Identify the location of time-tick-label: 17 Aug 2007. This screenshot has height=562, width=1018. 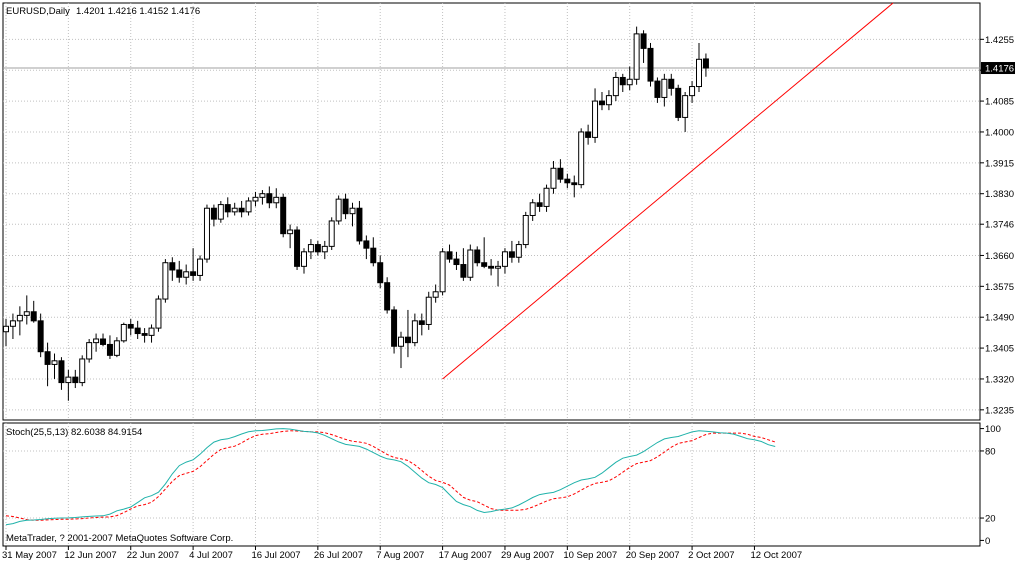
(465, 555).